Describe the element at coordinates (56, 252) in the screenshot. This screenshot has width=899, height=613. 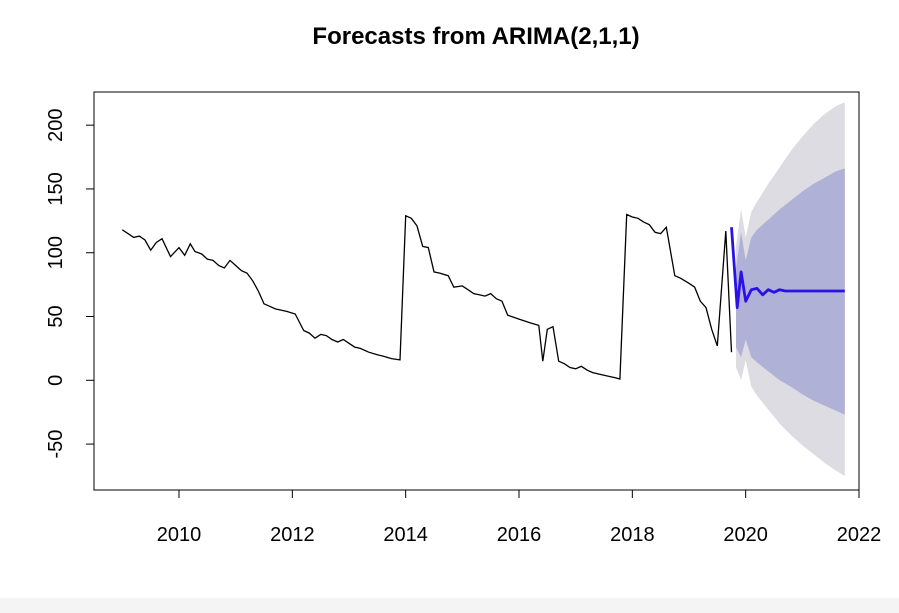
I see `y-tick-label: 100` at that location.